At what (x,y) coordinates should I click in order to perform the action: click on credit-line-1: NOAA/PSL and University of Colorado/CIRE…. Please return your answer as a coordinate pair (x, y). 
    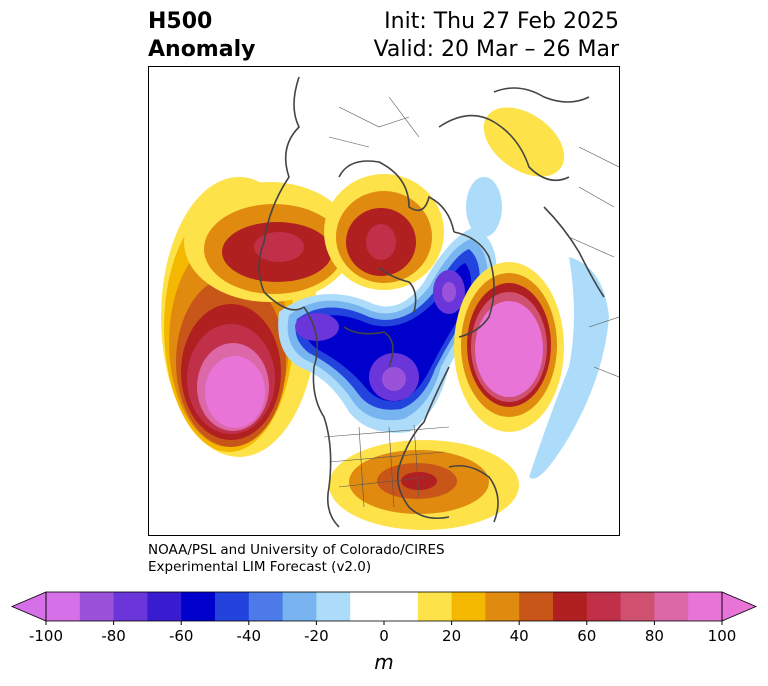
    Looking at the image, I should click on (296, 550).